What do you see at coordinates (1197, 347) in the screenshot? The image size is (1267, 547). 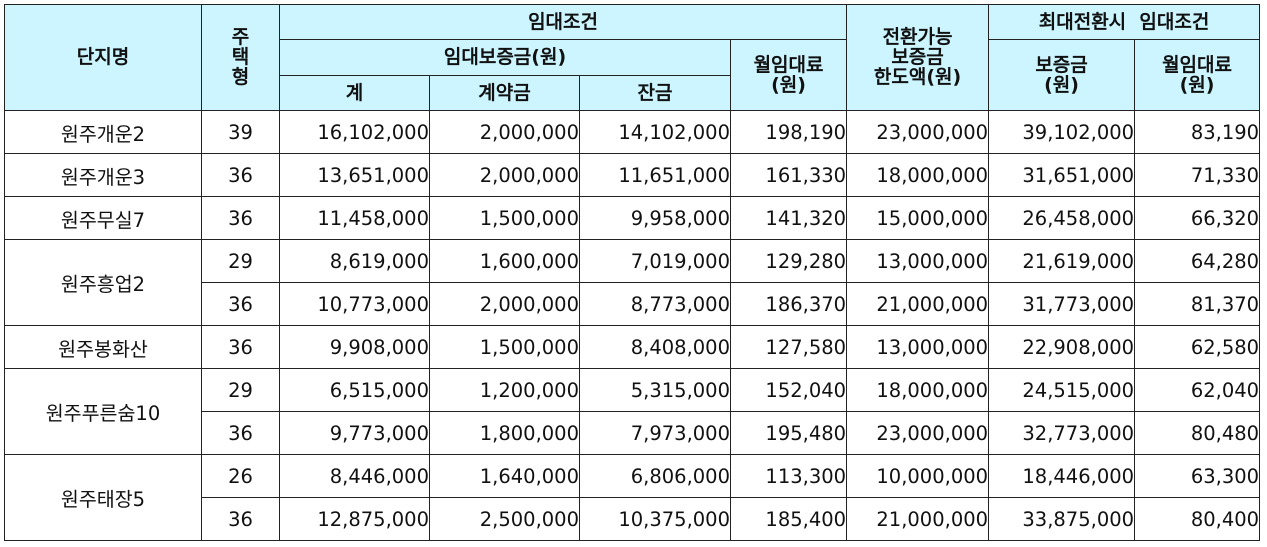 I see `max-monthly-rent-cell: 62,580` at bounding box center [1197, 347].